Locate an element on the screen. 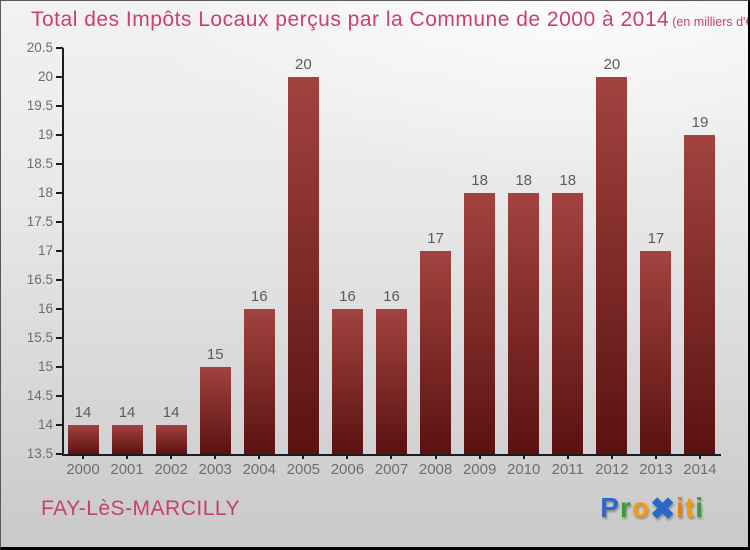 This screenshot has width=750, height=550. bar-2014 is located at coordinates (700, 294).